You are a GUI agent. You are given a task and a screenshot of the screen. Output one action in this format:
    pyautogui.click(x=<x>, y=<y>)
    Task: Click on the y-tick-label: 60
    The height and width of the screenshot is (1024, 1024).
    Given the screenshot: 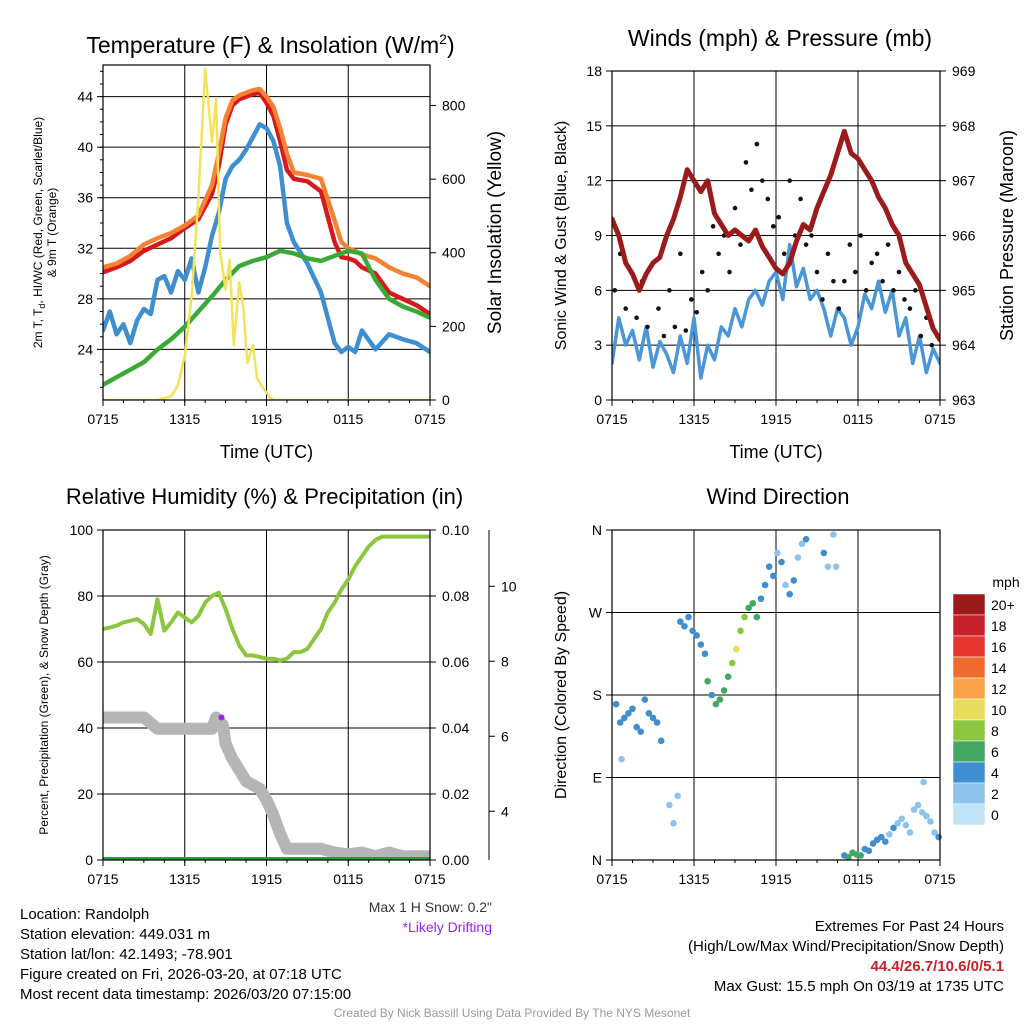 What is the action you would take?
    pyautogui.click(x=85, y=662)
    